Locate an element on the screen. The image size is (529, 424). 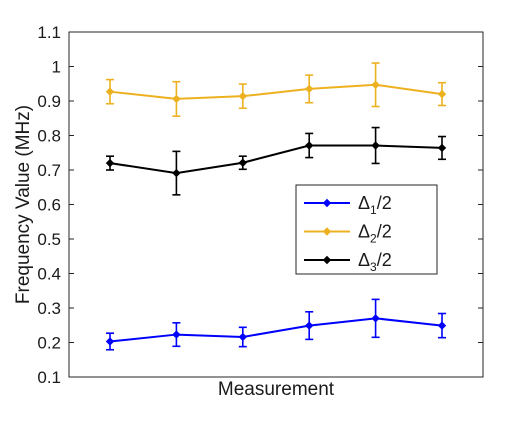
y-tick-label: 0.9 is located at coordinates (49, 101).